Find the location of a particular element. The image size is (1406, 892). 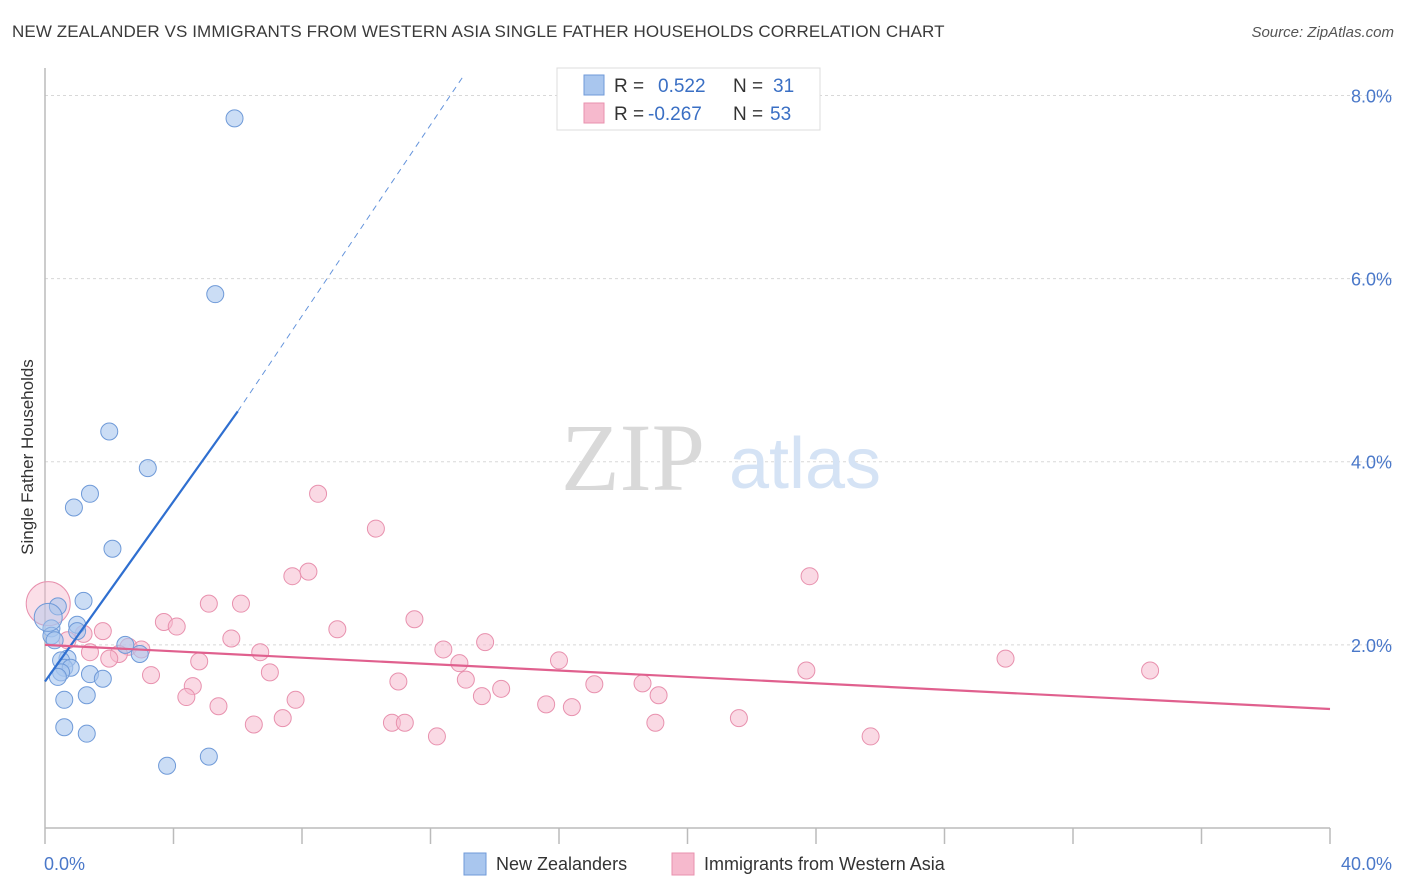

y-tick-label: 4.0% is located at coordinates (1371, 463).